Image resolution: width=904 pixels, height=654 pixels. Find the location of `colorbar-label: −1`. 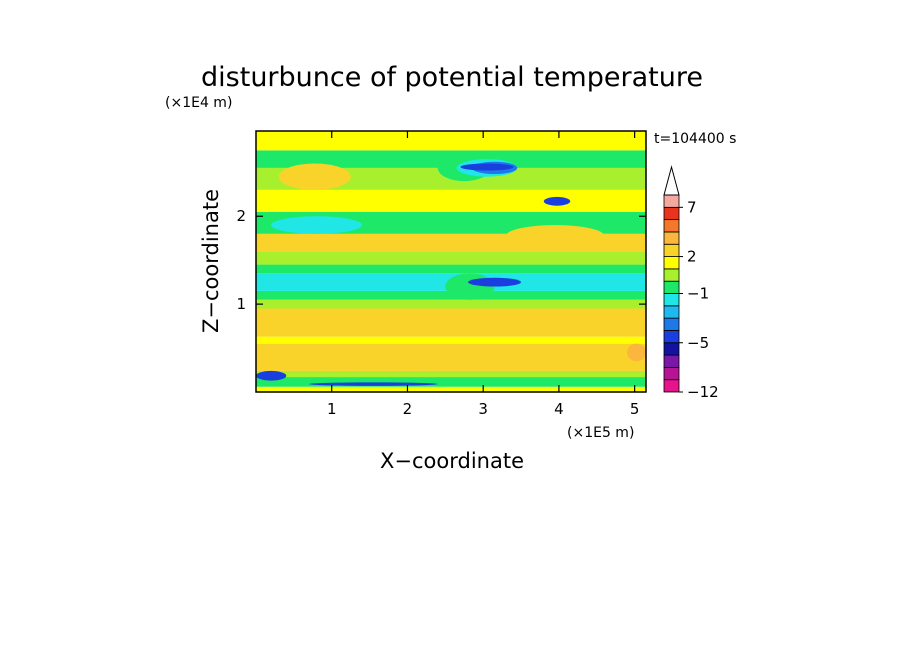

colorbar-label: −1 is located at coordinates (698, 294).